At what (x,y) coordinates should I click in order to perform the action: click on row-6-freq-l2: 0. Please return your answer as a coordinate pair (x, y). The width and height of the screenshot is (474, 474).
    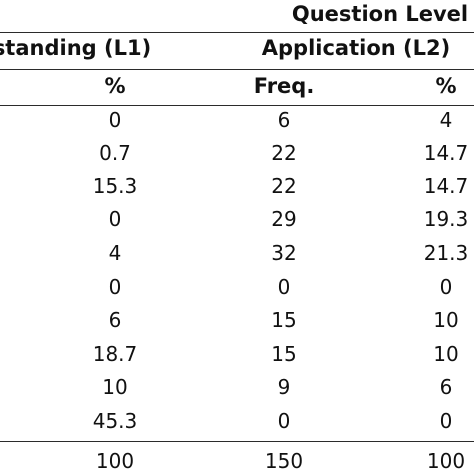
    Looking at the image, I should click on (284, 287).